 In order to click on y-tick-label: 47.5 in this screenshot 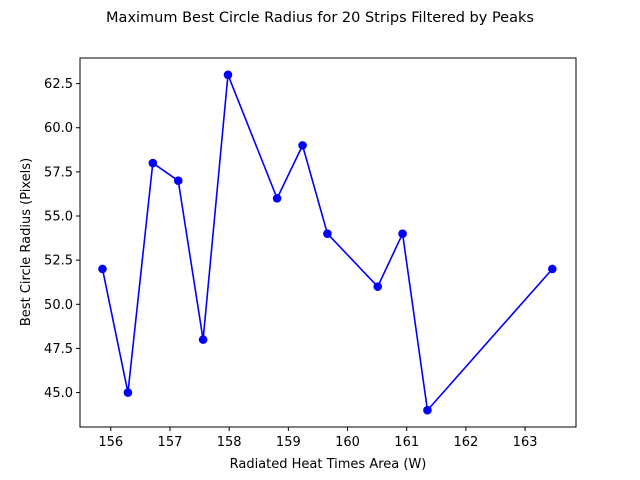, I will do `click(58, 349)`.